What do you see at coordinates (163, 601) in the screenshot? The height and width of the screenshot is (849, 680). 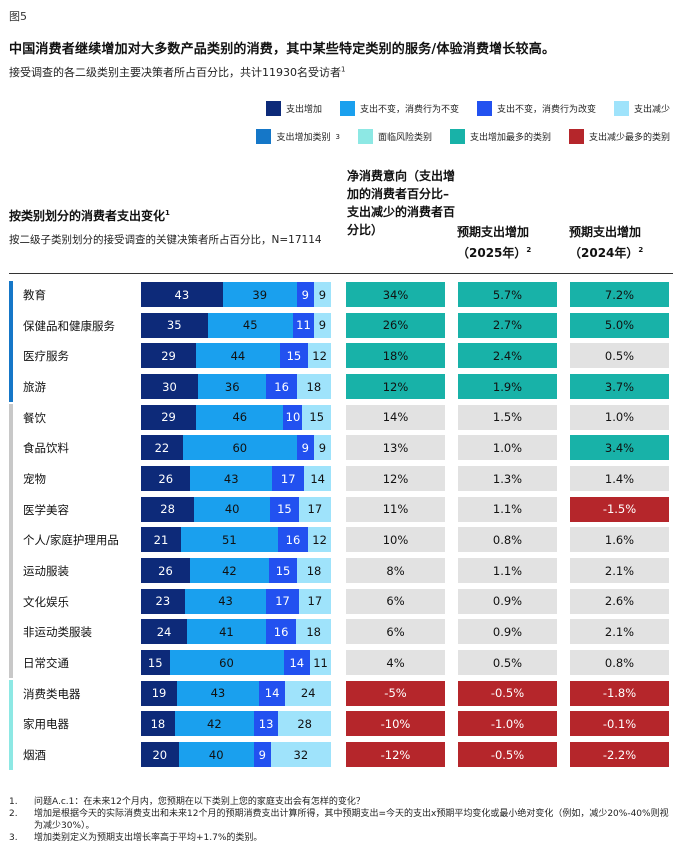 I see `bar-segment-1: 23` at bounding box center [163, 601].